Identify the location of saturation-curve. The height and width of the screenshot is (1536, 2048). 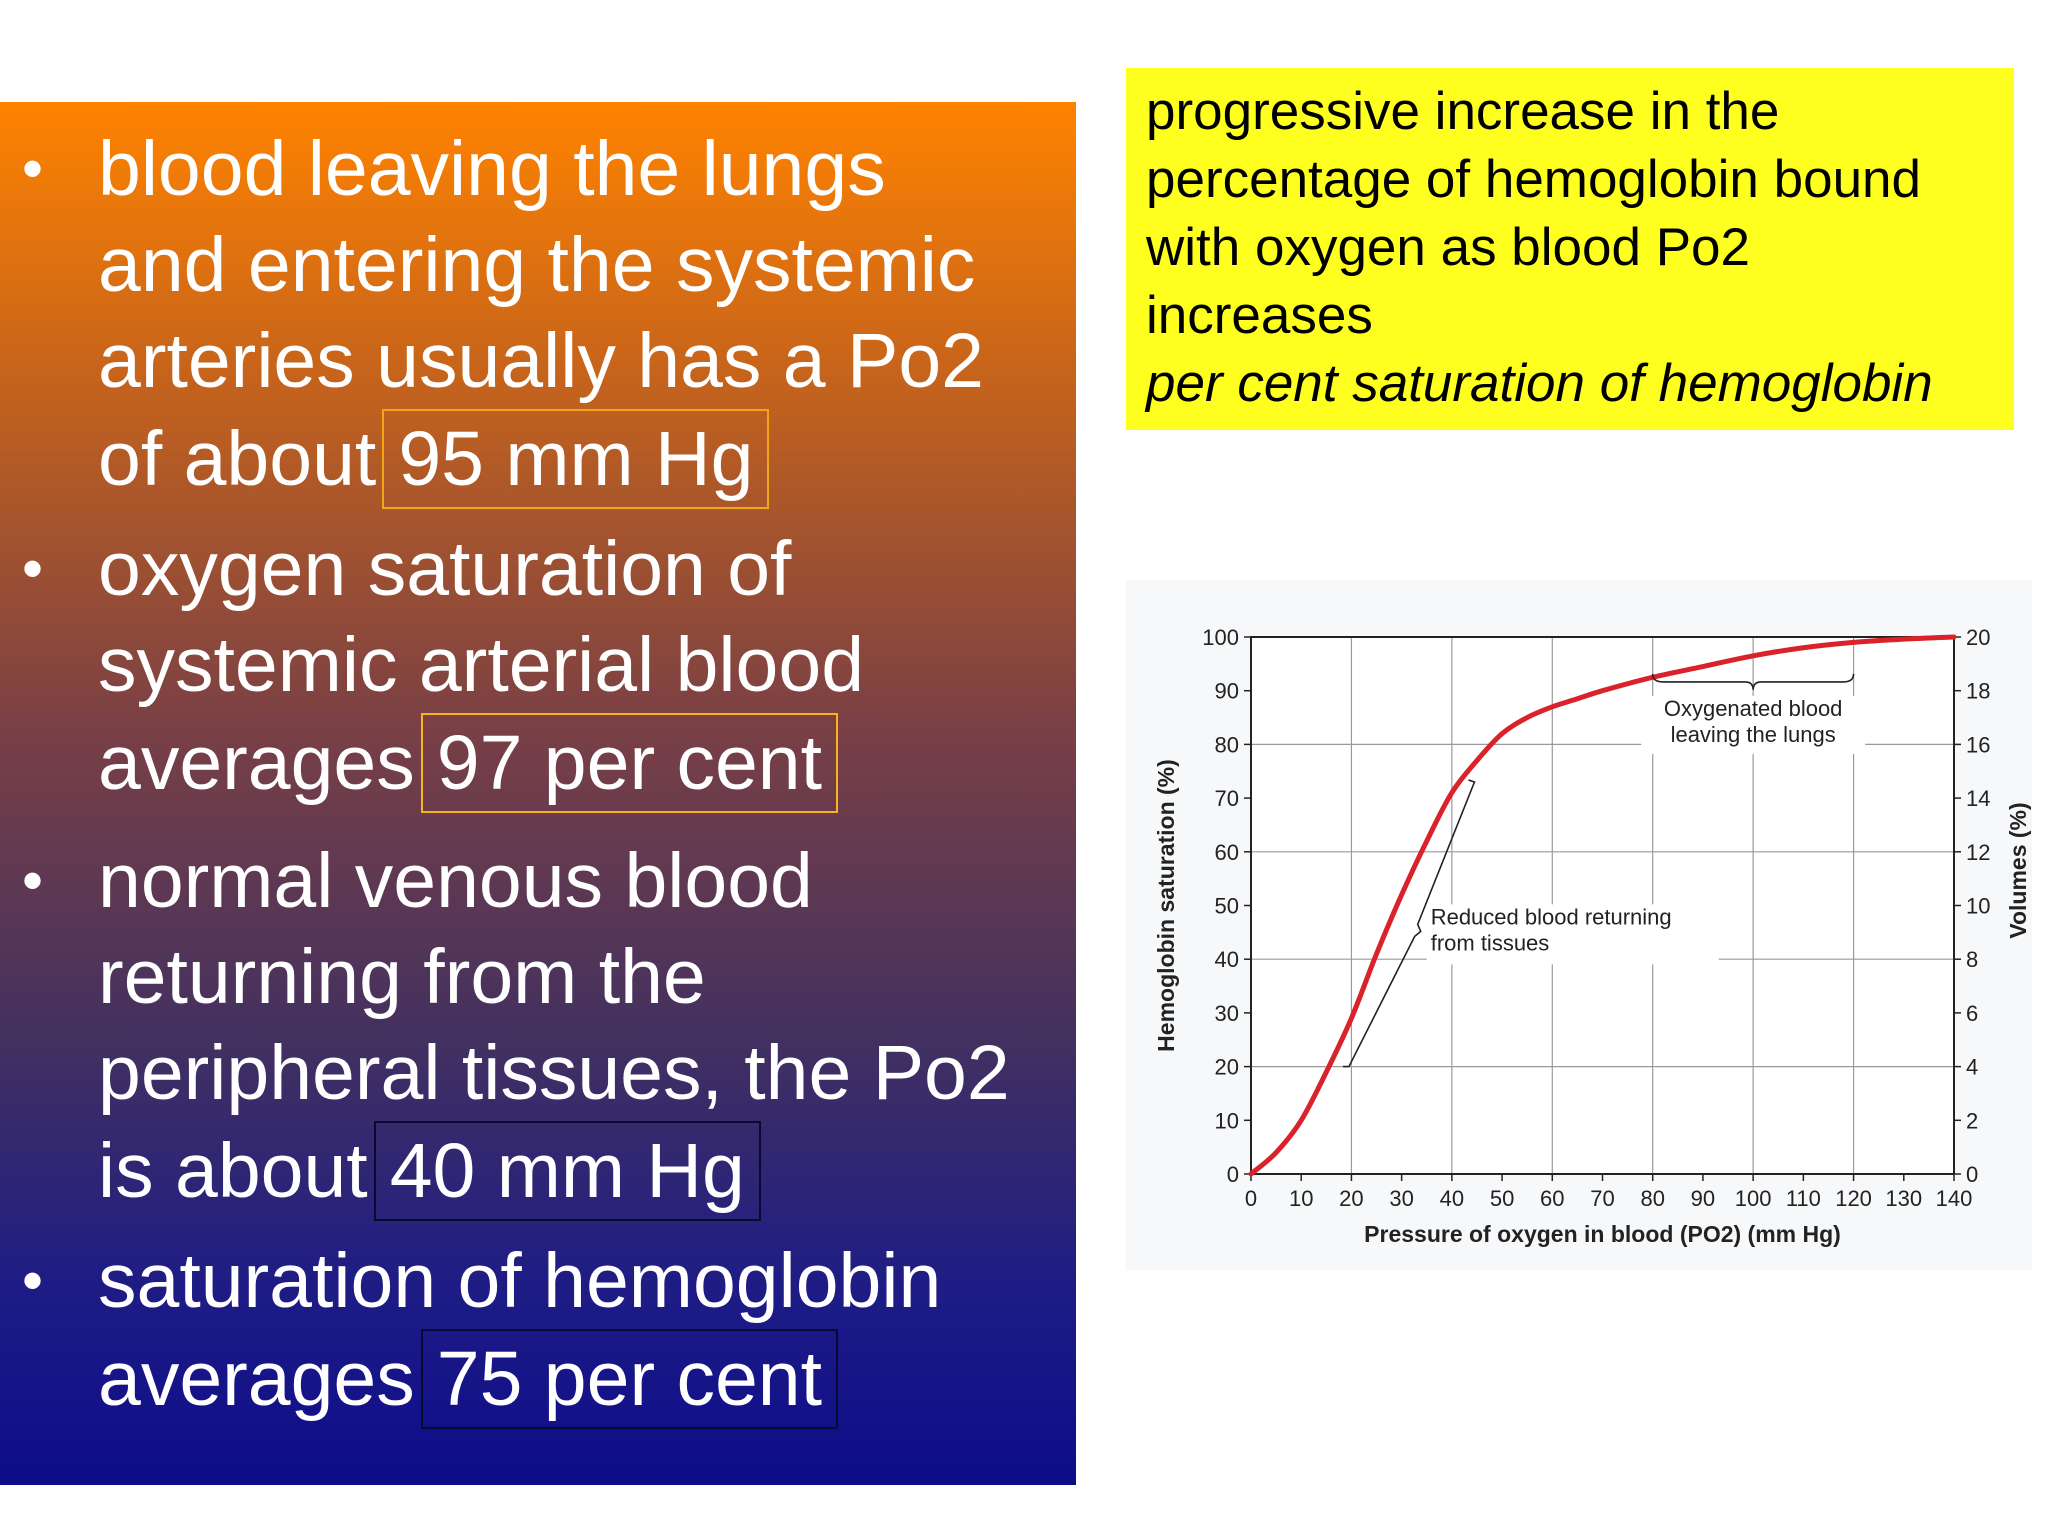
(1602, 905).